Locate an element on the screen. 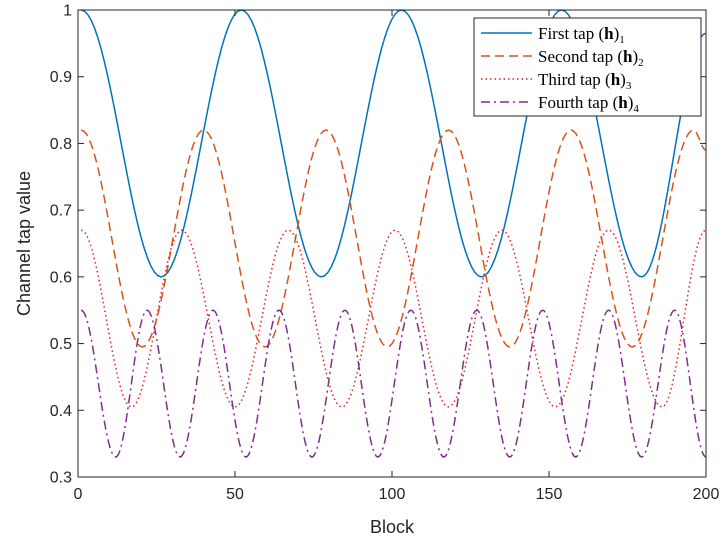  legend-label-1: First tap (h)1 is located at coordinates (581, 35).